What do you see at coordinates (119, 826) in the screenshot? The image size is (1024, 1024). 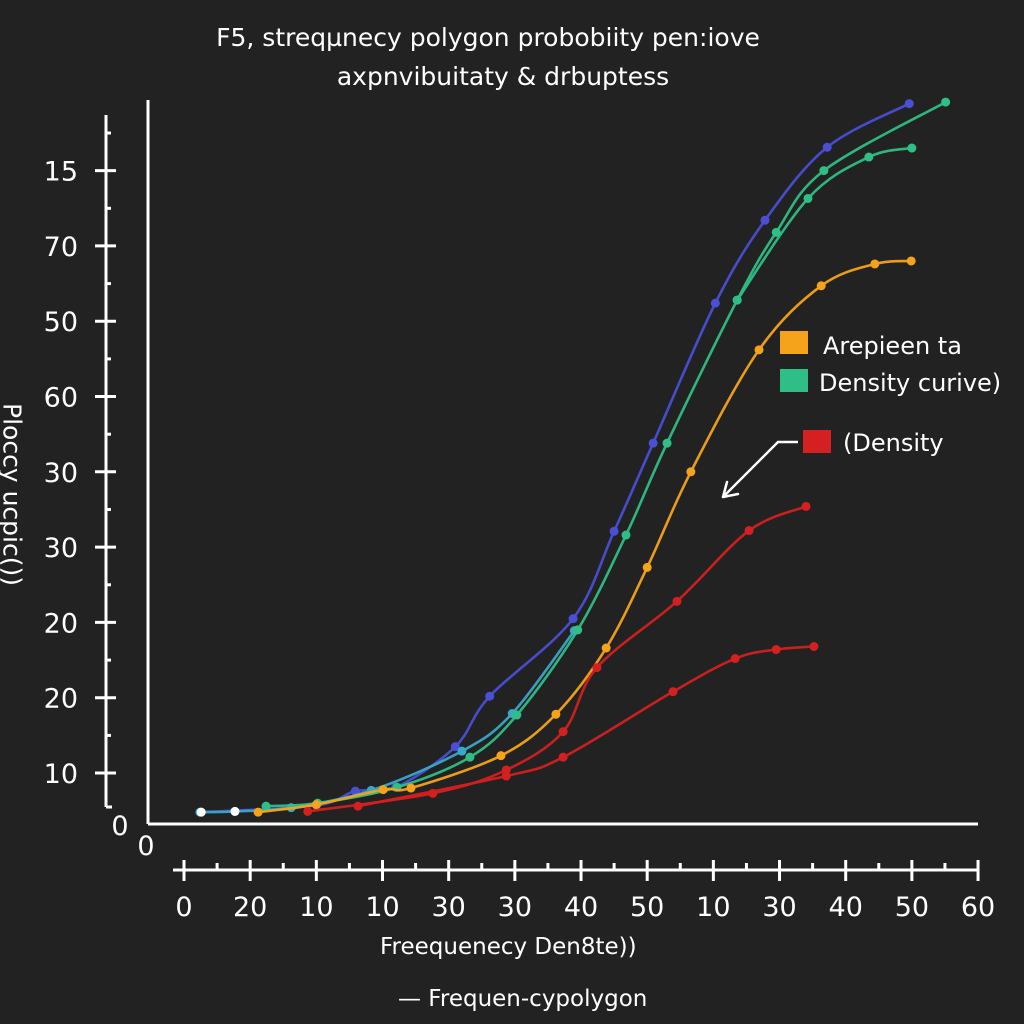 I see `y-origin-label: 0` at bounding box center [119, 826].